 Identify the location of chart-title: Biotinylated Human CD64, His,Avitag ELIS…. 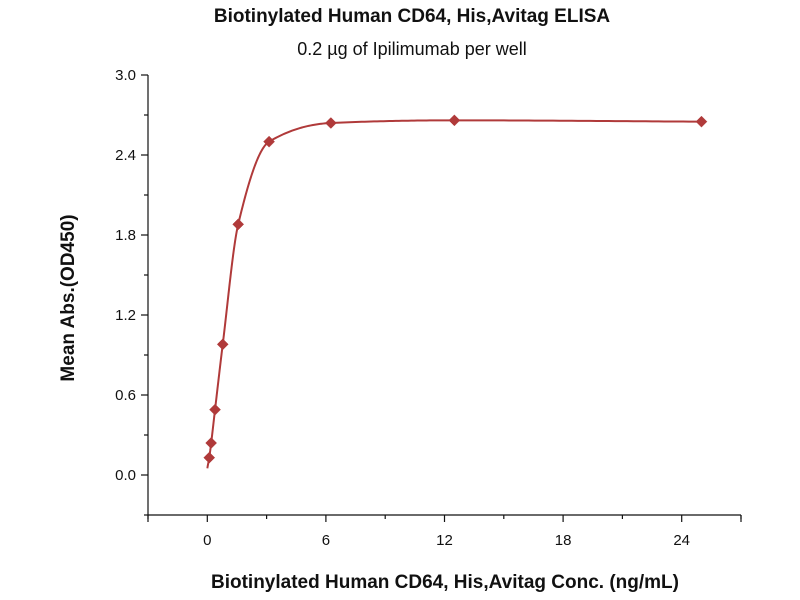
(412, 16).